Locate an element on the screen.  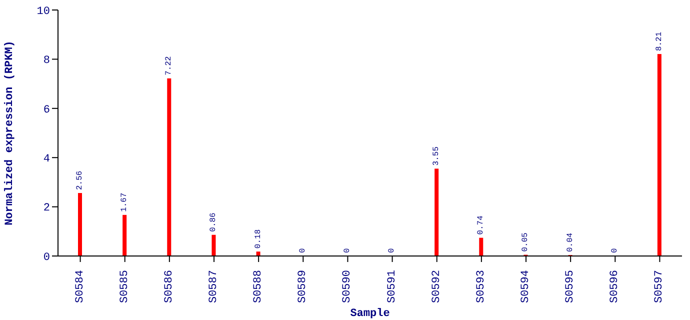
y-tick-label: 0 is located at coordinates (46, 258).